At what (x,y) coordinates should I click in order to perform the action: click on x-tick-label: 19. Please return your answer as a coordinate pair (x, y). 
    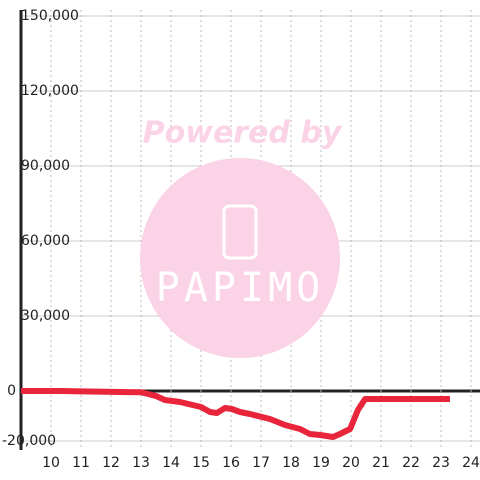
    Looking at the image, I should click on (321, 463).